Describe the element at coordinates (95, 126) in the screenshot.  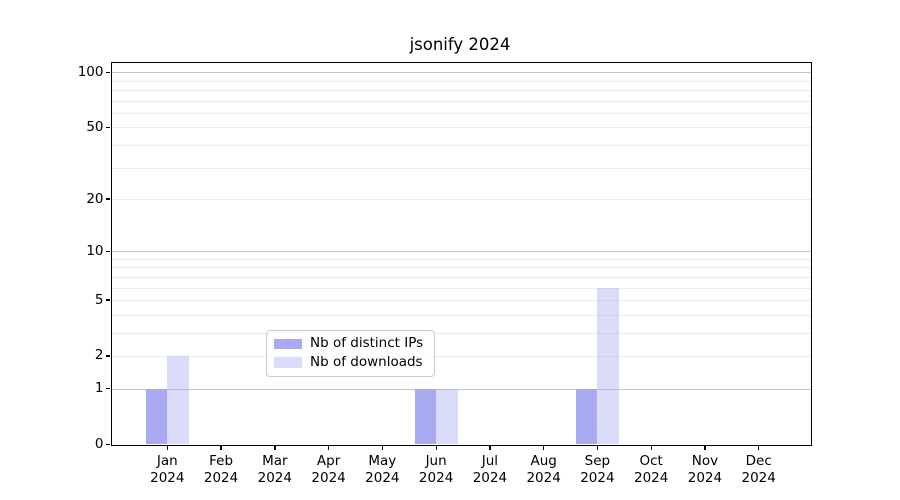
I see `y-tick-label: 50` at that location.